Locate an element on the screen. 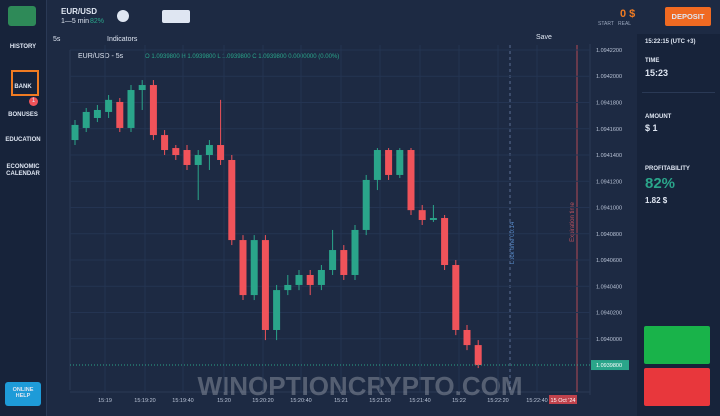 The height and width of the screenshot is (416, 720). current-price-label: 1.0939800 is located at coordinates (609, 366).